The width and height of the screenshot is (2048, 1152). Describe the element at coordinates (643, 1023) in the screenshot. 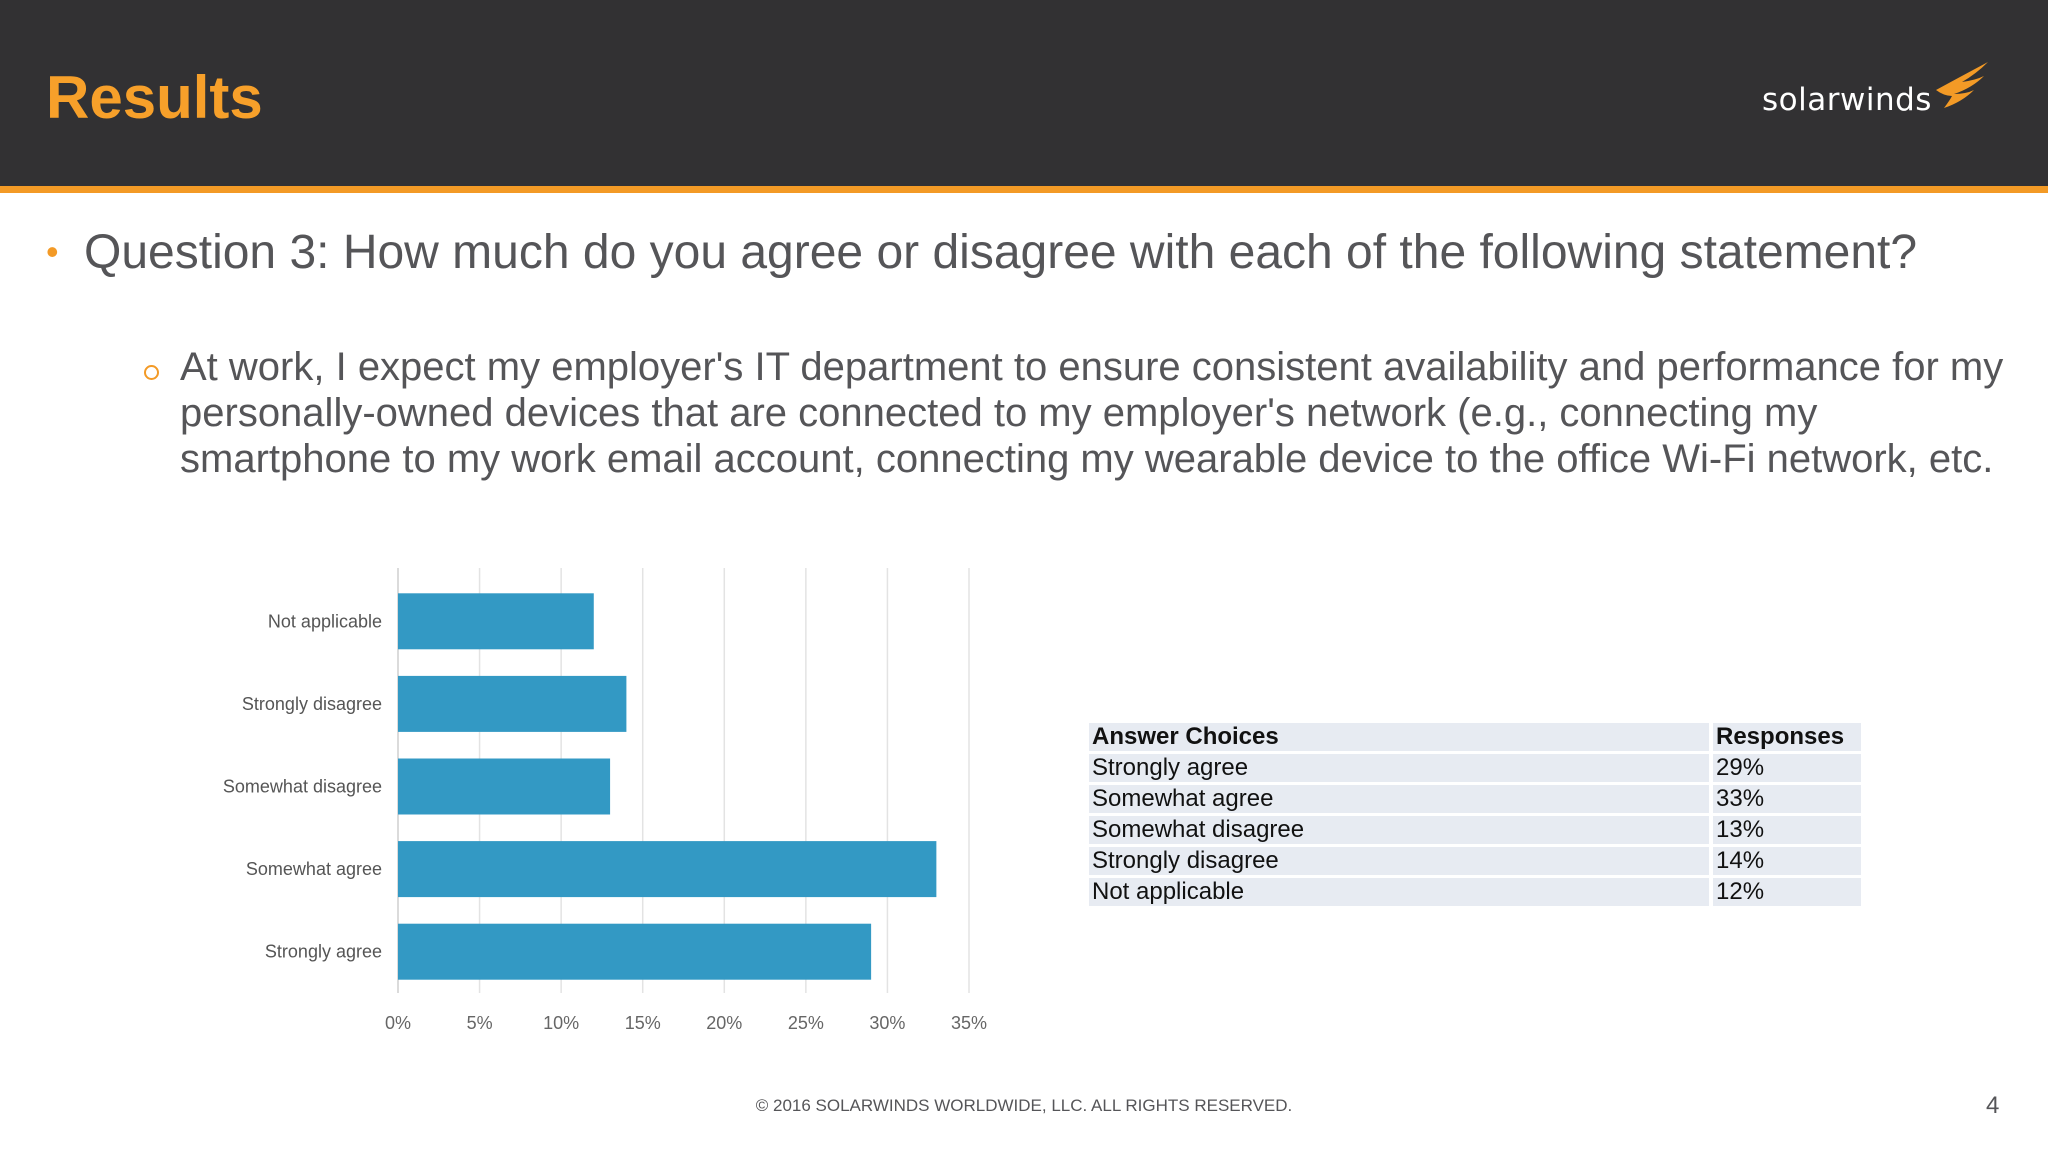

I see `x-tick-label: 15%` at that location.